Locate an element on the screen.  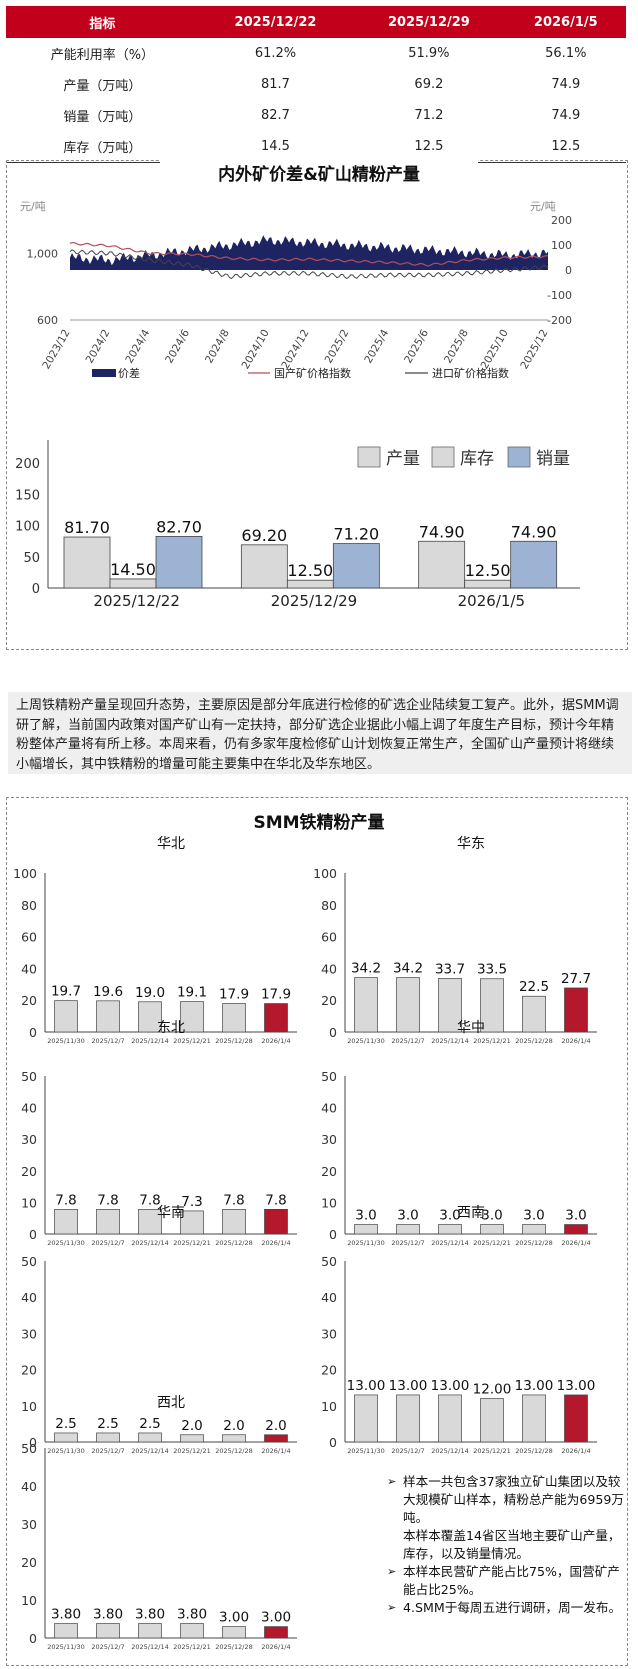
imported-price-line is located at coordinates (309, 264).